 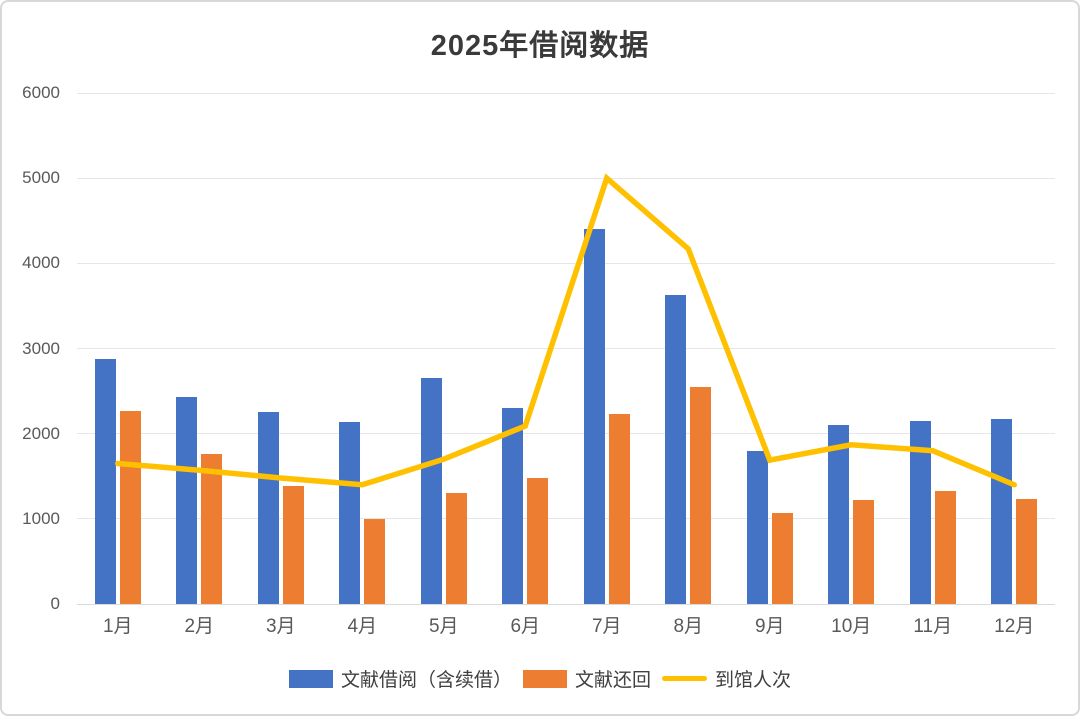 I want to click on y-tick-label: 2000, so click(x=41, y=433).